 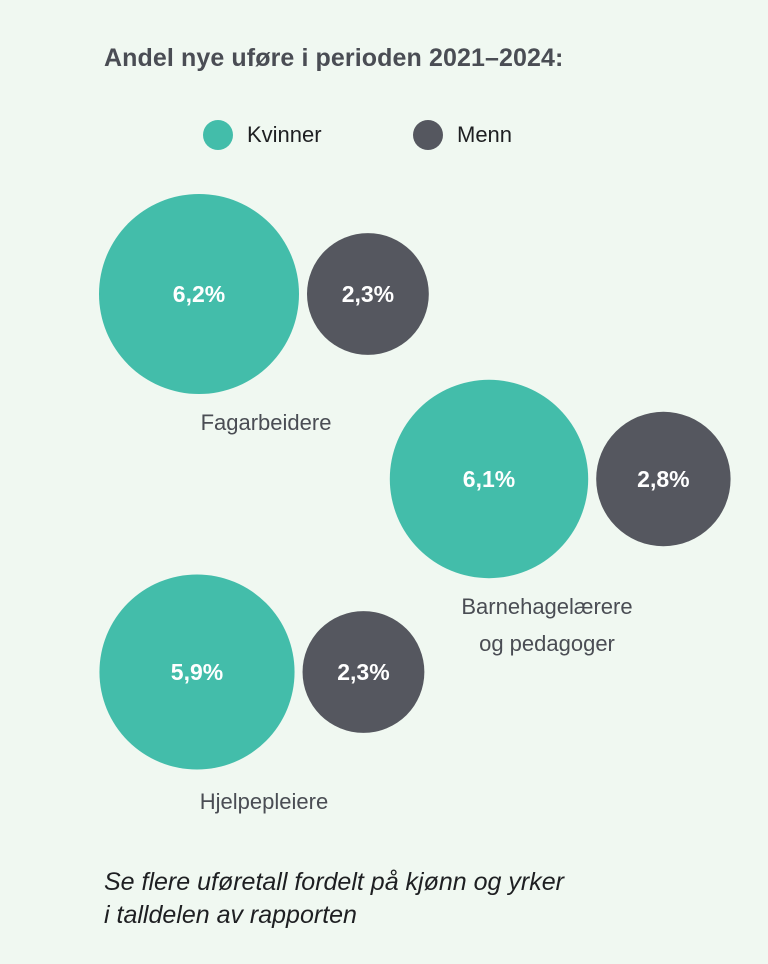 I want to click on legend: Kvinner Menn, so click(x=384, y=135).